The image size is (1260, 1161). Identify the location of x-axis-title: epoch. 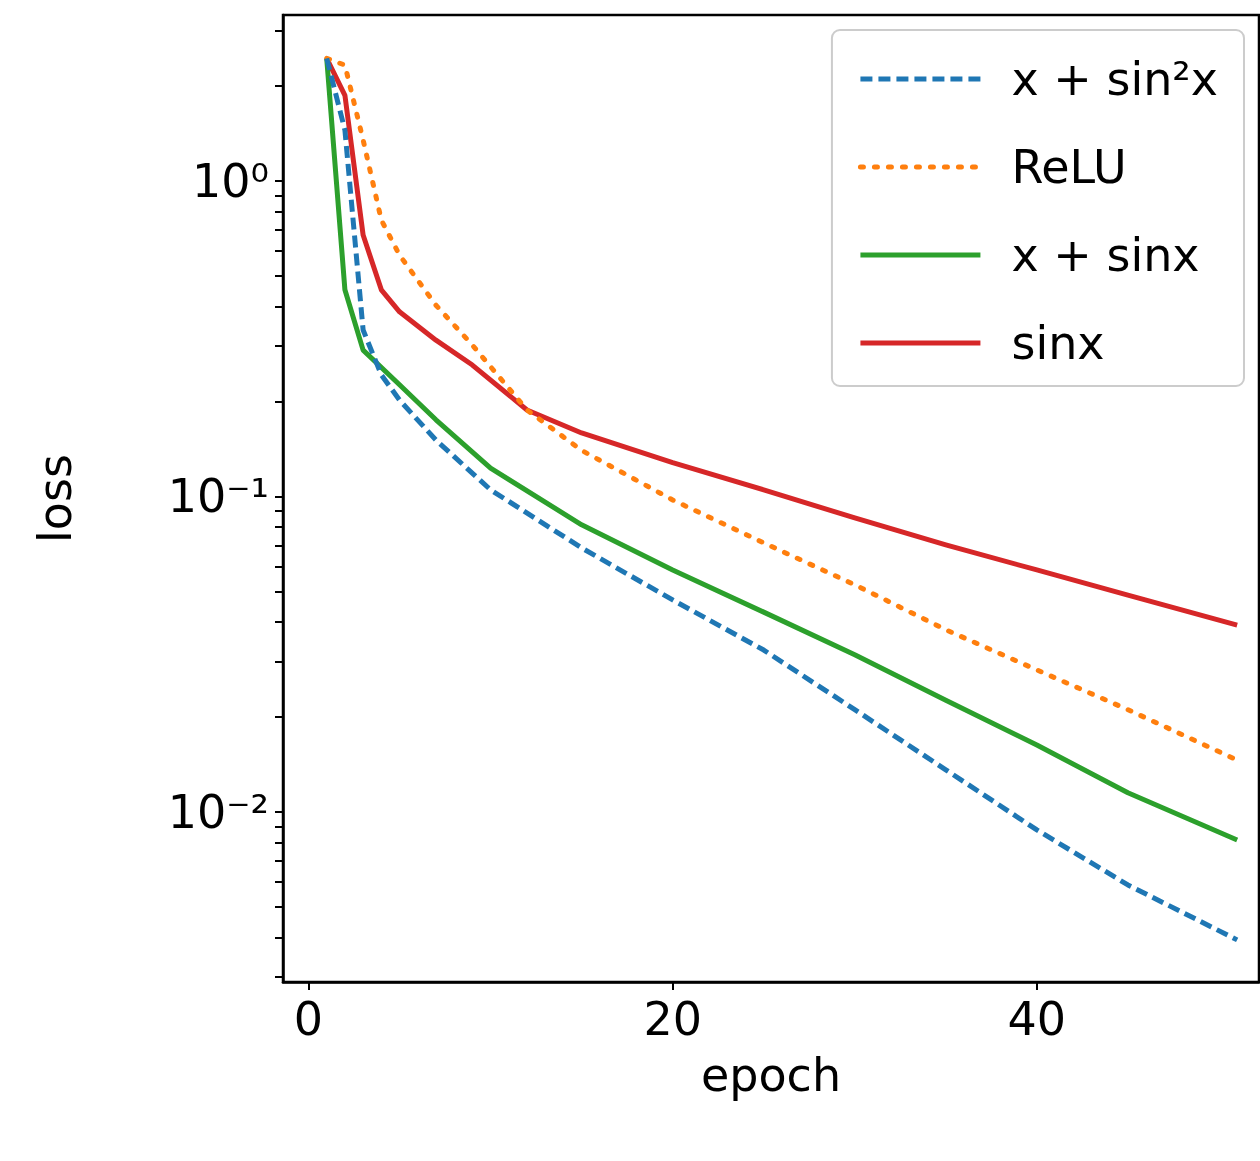
(771, 1075).